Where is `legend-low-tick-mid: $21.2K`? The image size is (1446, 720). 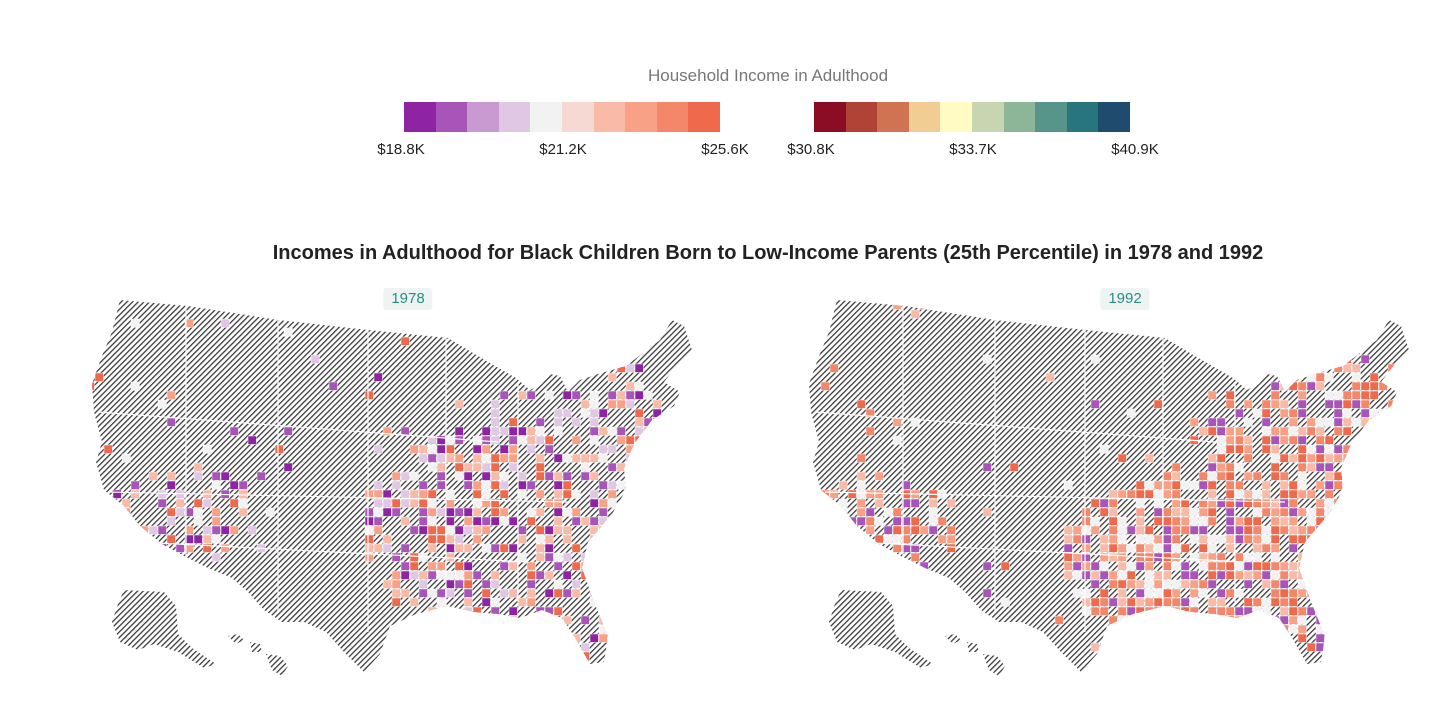 legend-low-tick-mid: $21.2K is located at coordinates (563, 149).